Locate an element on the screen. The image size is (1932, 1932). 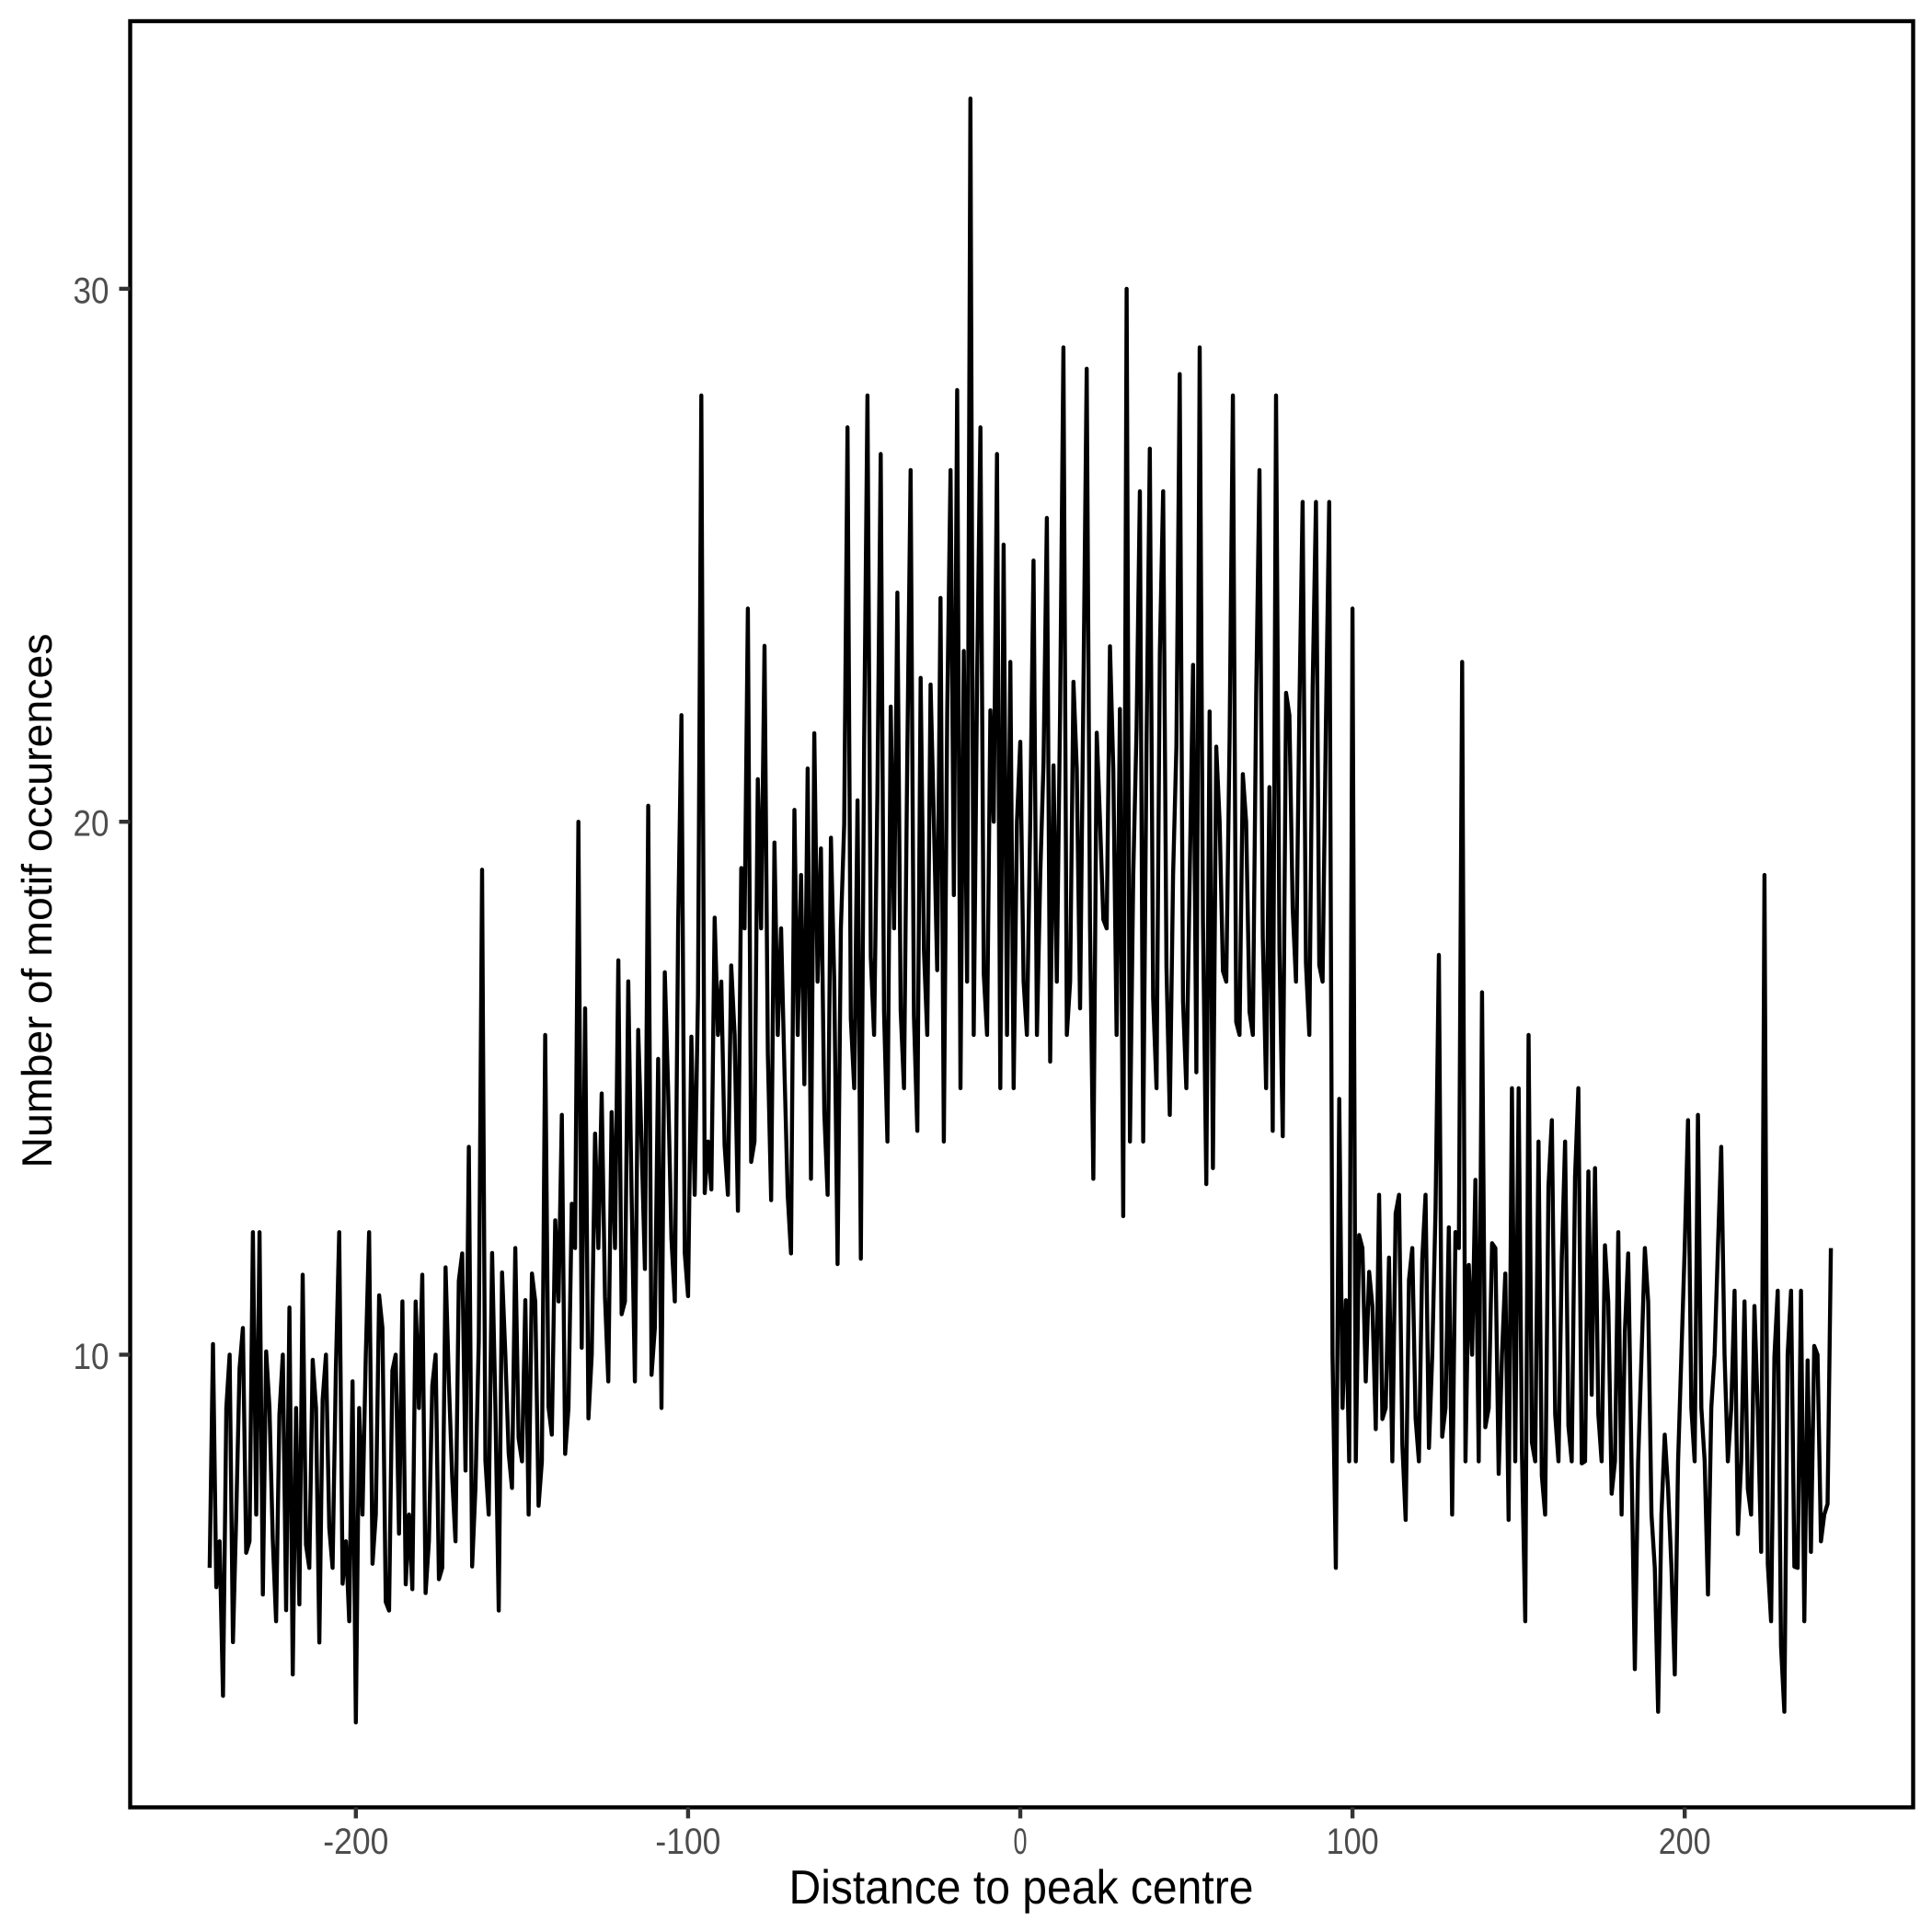
svg-text: -200 is located at coordinates (355, 1842).